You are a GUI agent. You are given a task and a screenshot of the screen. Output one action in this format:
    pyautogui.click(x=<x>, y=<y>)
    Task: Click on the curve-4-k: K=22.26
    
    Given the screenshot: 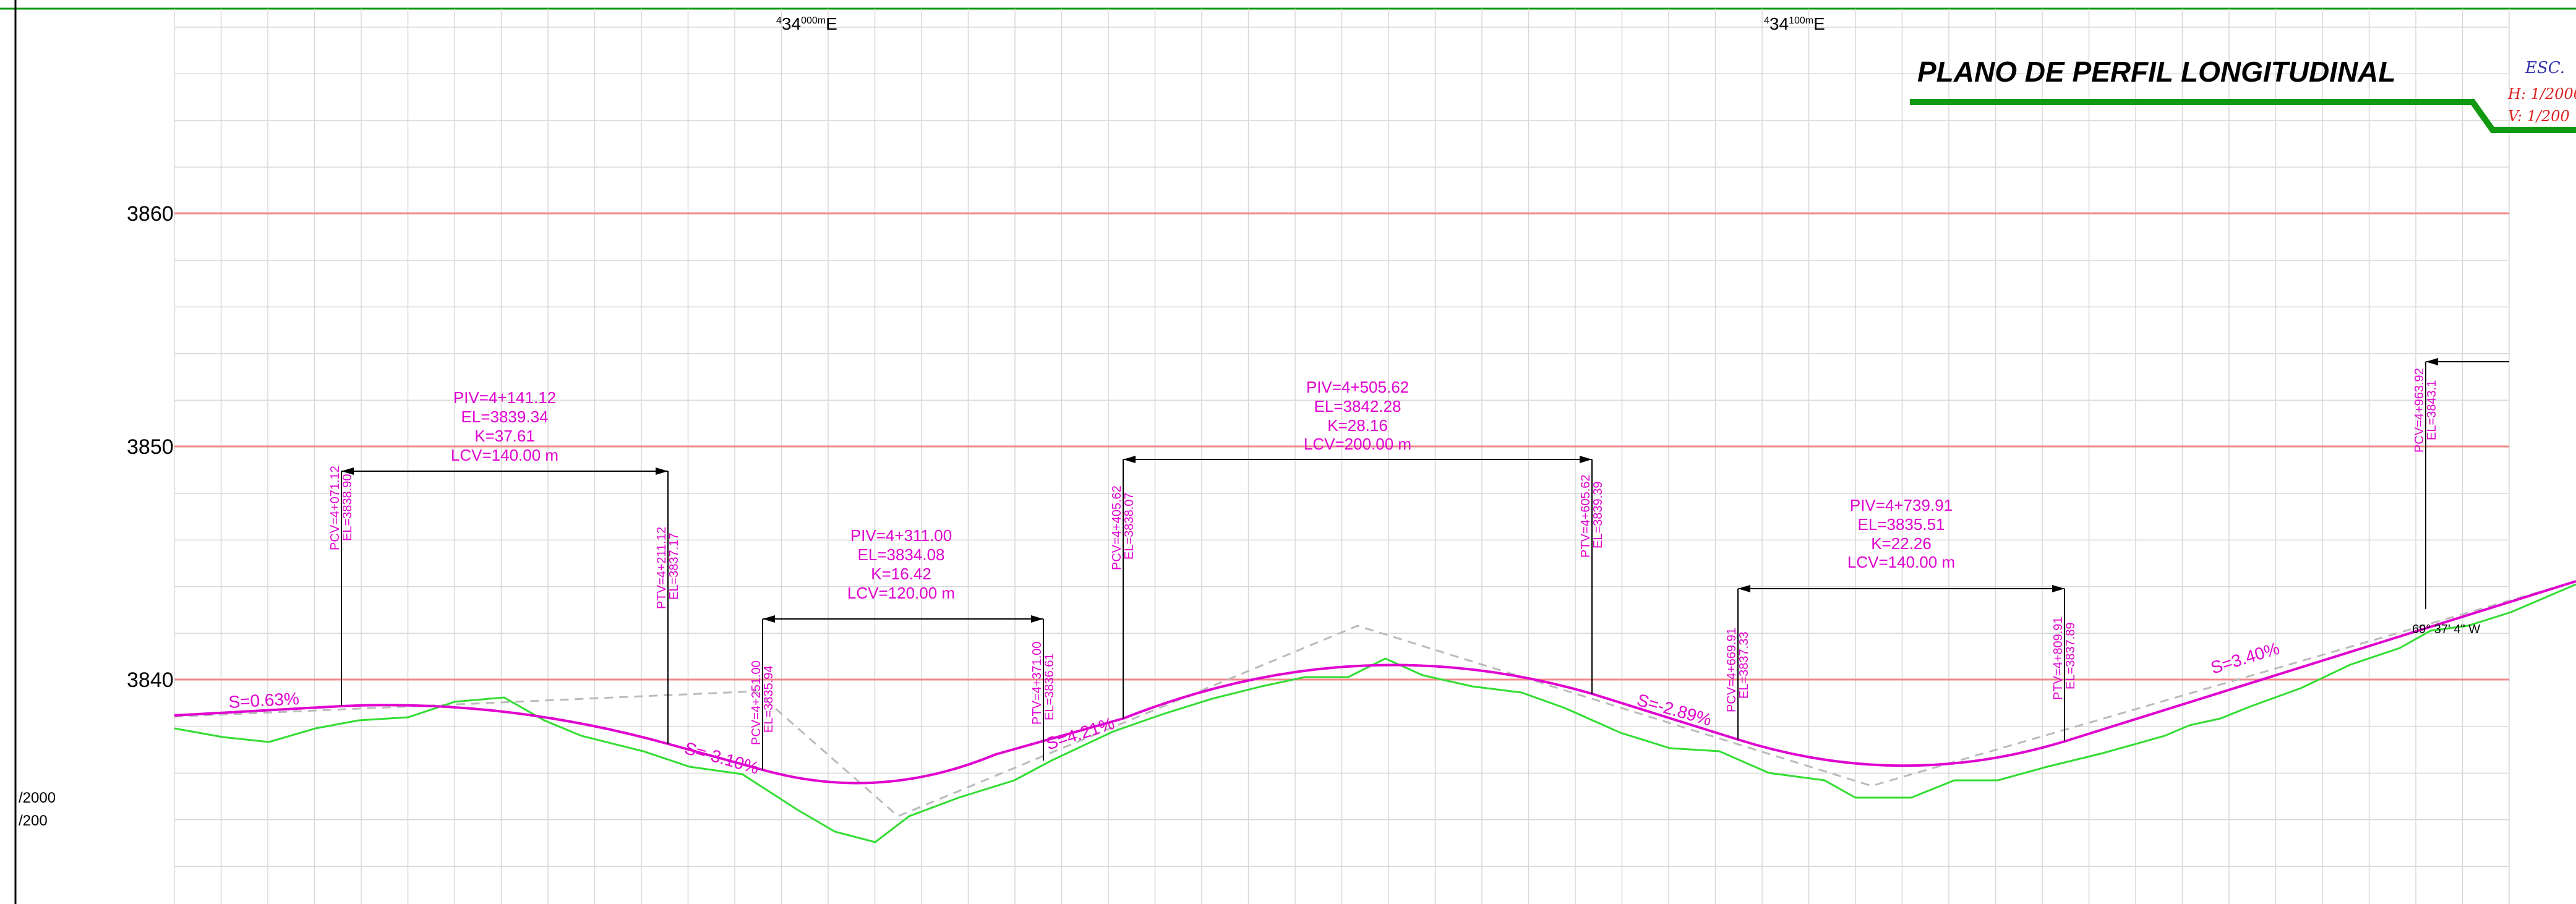 What is the action you would take?
    pyautogui.click(x=1902, y=543)
    